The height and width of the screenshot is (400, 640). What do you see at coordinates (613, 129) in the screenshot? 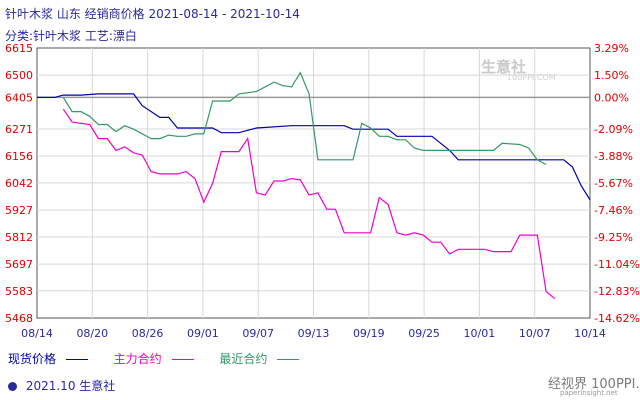
I see `y-right-tick-label: -2.09%` at bounding box center [613, 129].